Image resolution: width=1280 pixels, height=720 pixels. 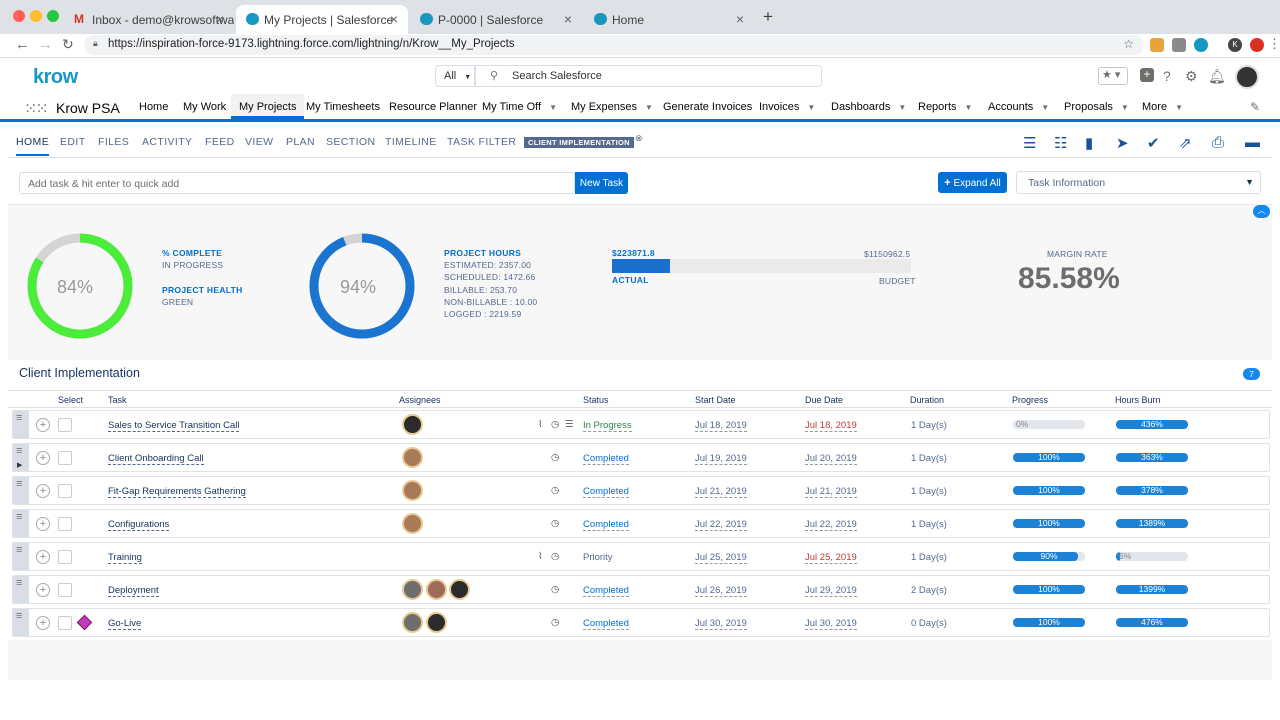 What do you see at coordinates (1162, 107) in the screenshot?
I see `nav-item-more: More ▼` at bounding box center [1162, 107].